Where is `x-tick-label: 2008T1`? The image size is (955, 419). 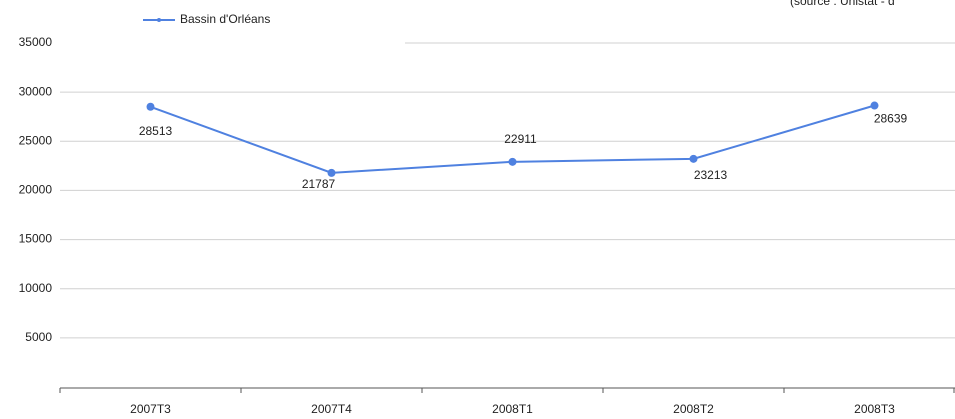
x-tick-label: 2008T1 is located at coordinates (512, 409).